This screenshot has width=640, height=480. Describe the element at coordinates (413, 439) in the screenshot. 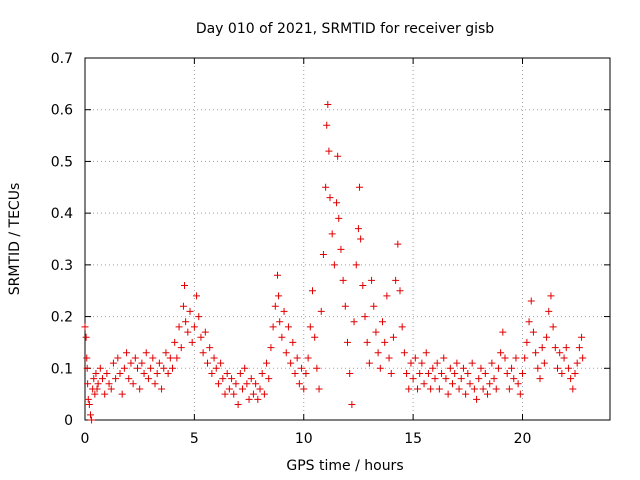

I see `x-tick-label: 15` at that location.